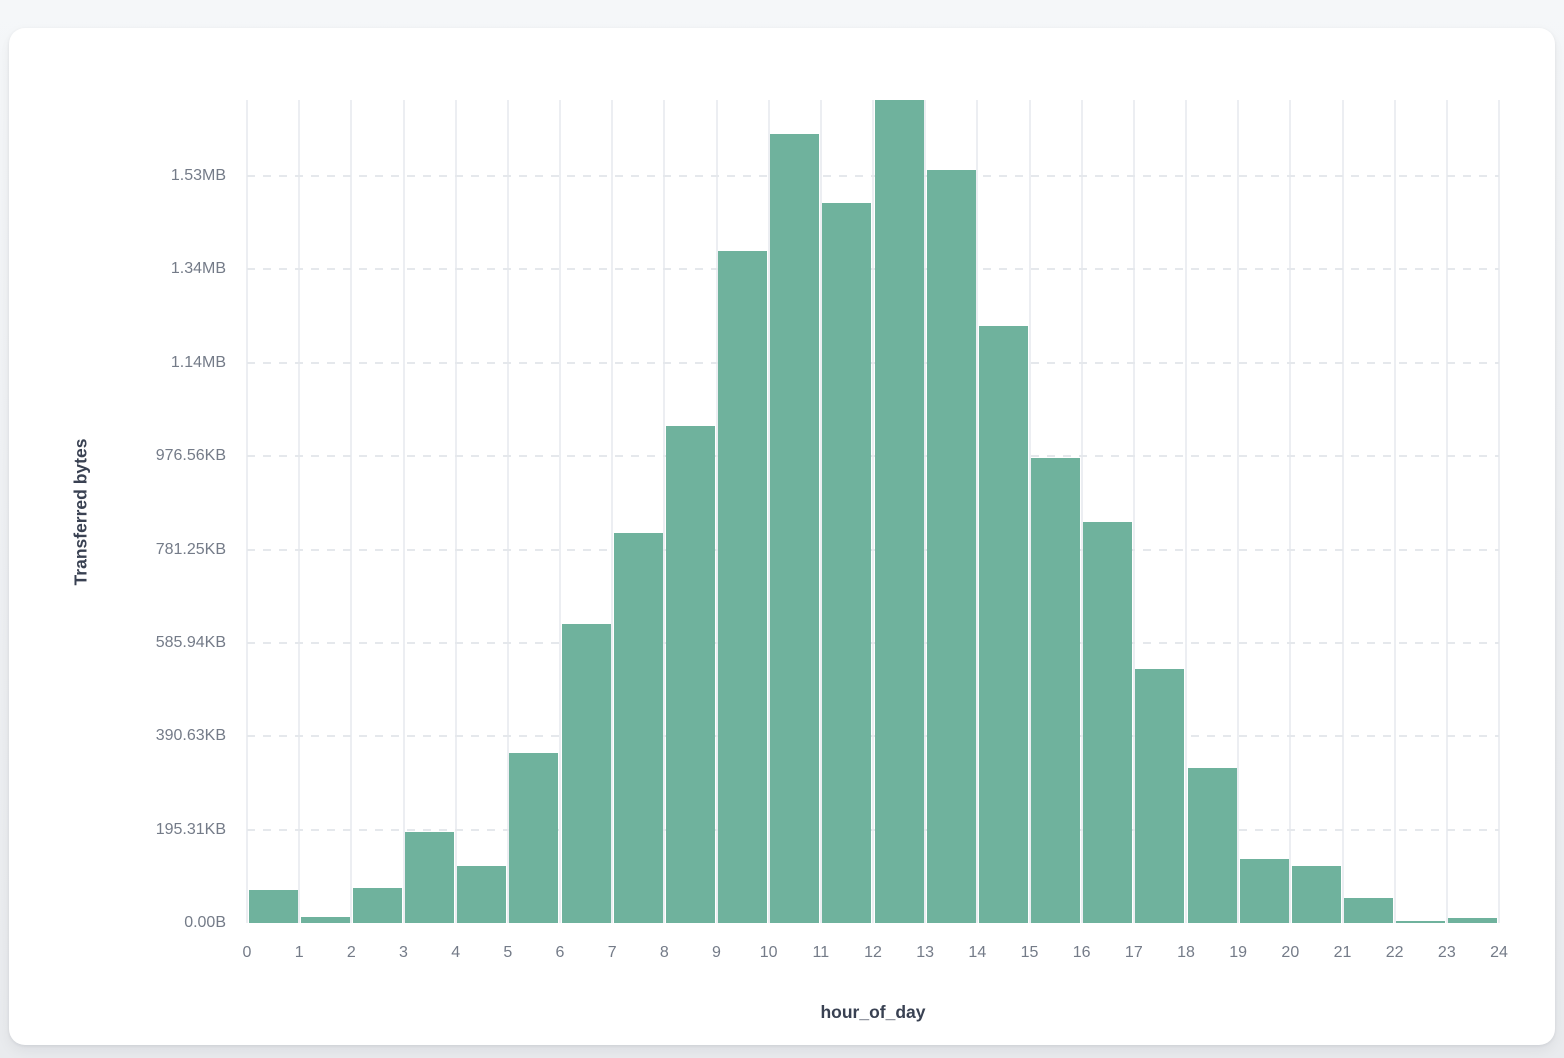 This screenshot has width=1564, height=1058. What do you see at coordinates (612, 952) in the screenshot?
I see `x-tick-label: 7` at bounding box center [612, 952].